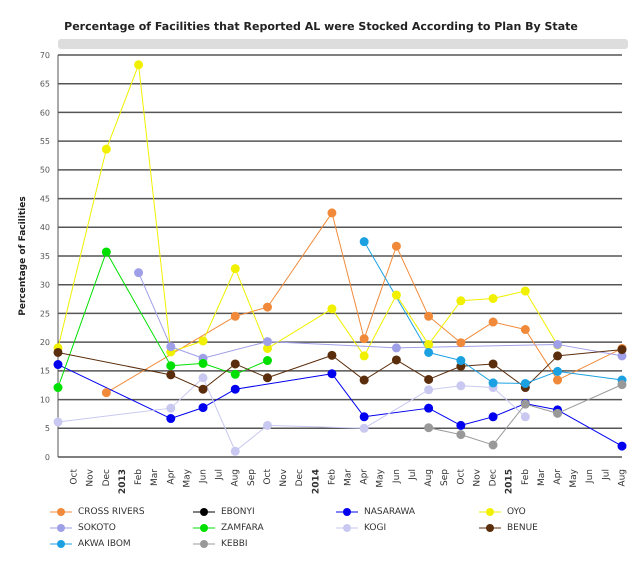 The width and height of the screenshot is (642, 573). What do you see at coordinates (45, 256) in the screenshot?
I see `y-tick-label: 35` at bounding box center [45, 256].